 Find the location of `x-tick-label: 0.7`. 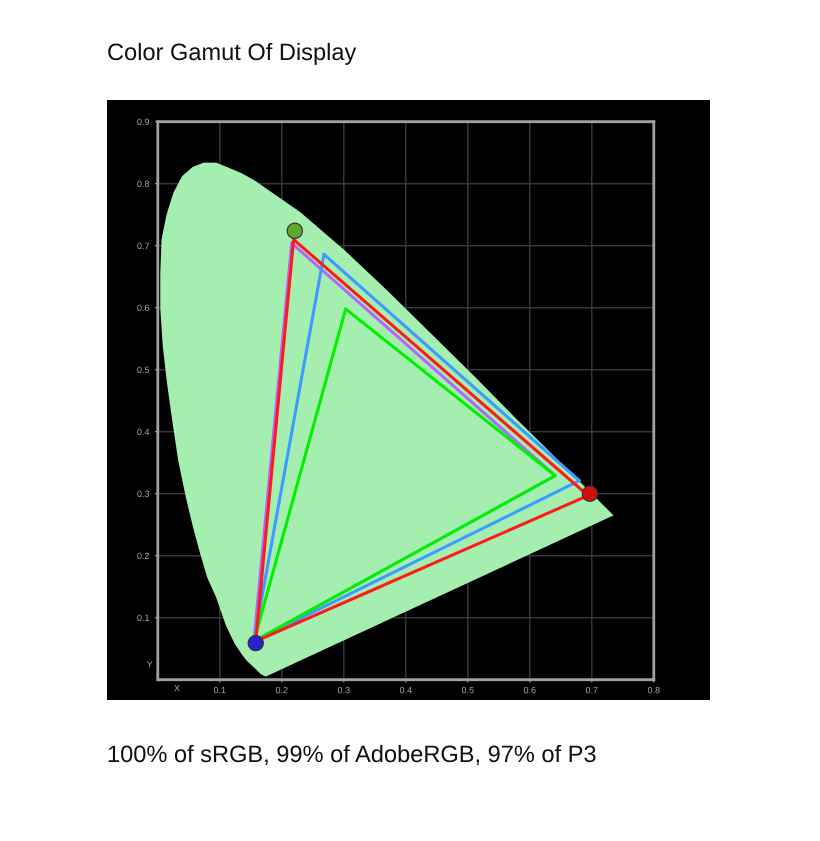

x-tick-label: 0.7 is located at coordinates (592, 690).